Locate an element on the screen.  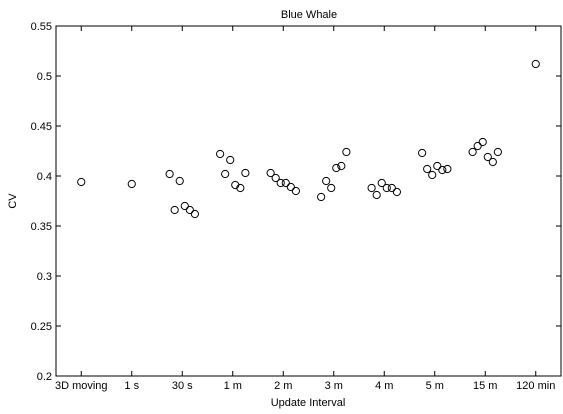
x-tick-label: 30 s is located at coordinates (182, 386).